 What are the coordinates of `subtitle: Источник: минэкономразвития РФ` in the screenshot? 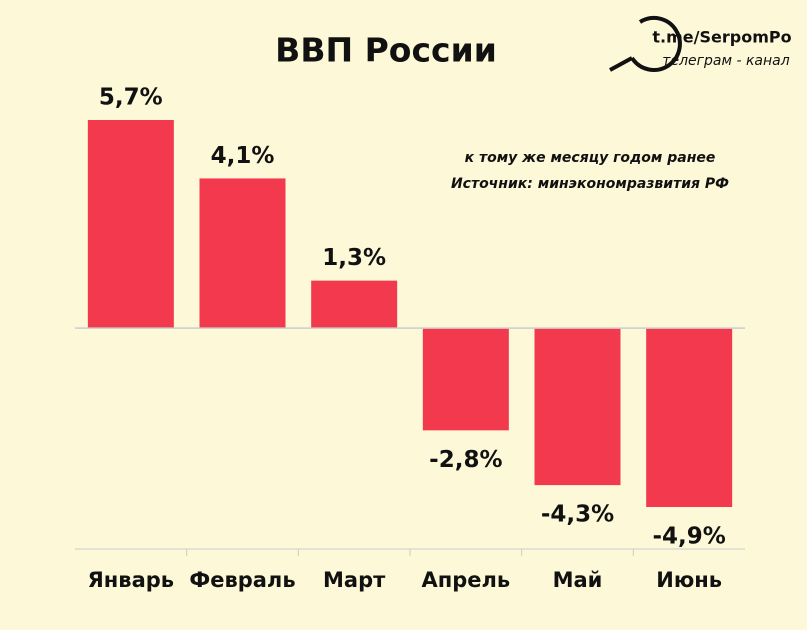 It's located at (590, 184).